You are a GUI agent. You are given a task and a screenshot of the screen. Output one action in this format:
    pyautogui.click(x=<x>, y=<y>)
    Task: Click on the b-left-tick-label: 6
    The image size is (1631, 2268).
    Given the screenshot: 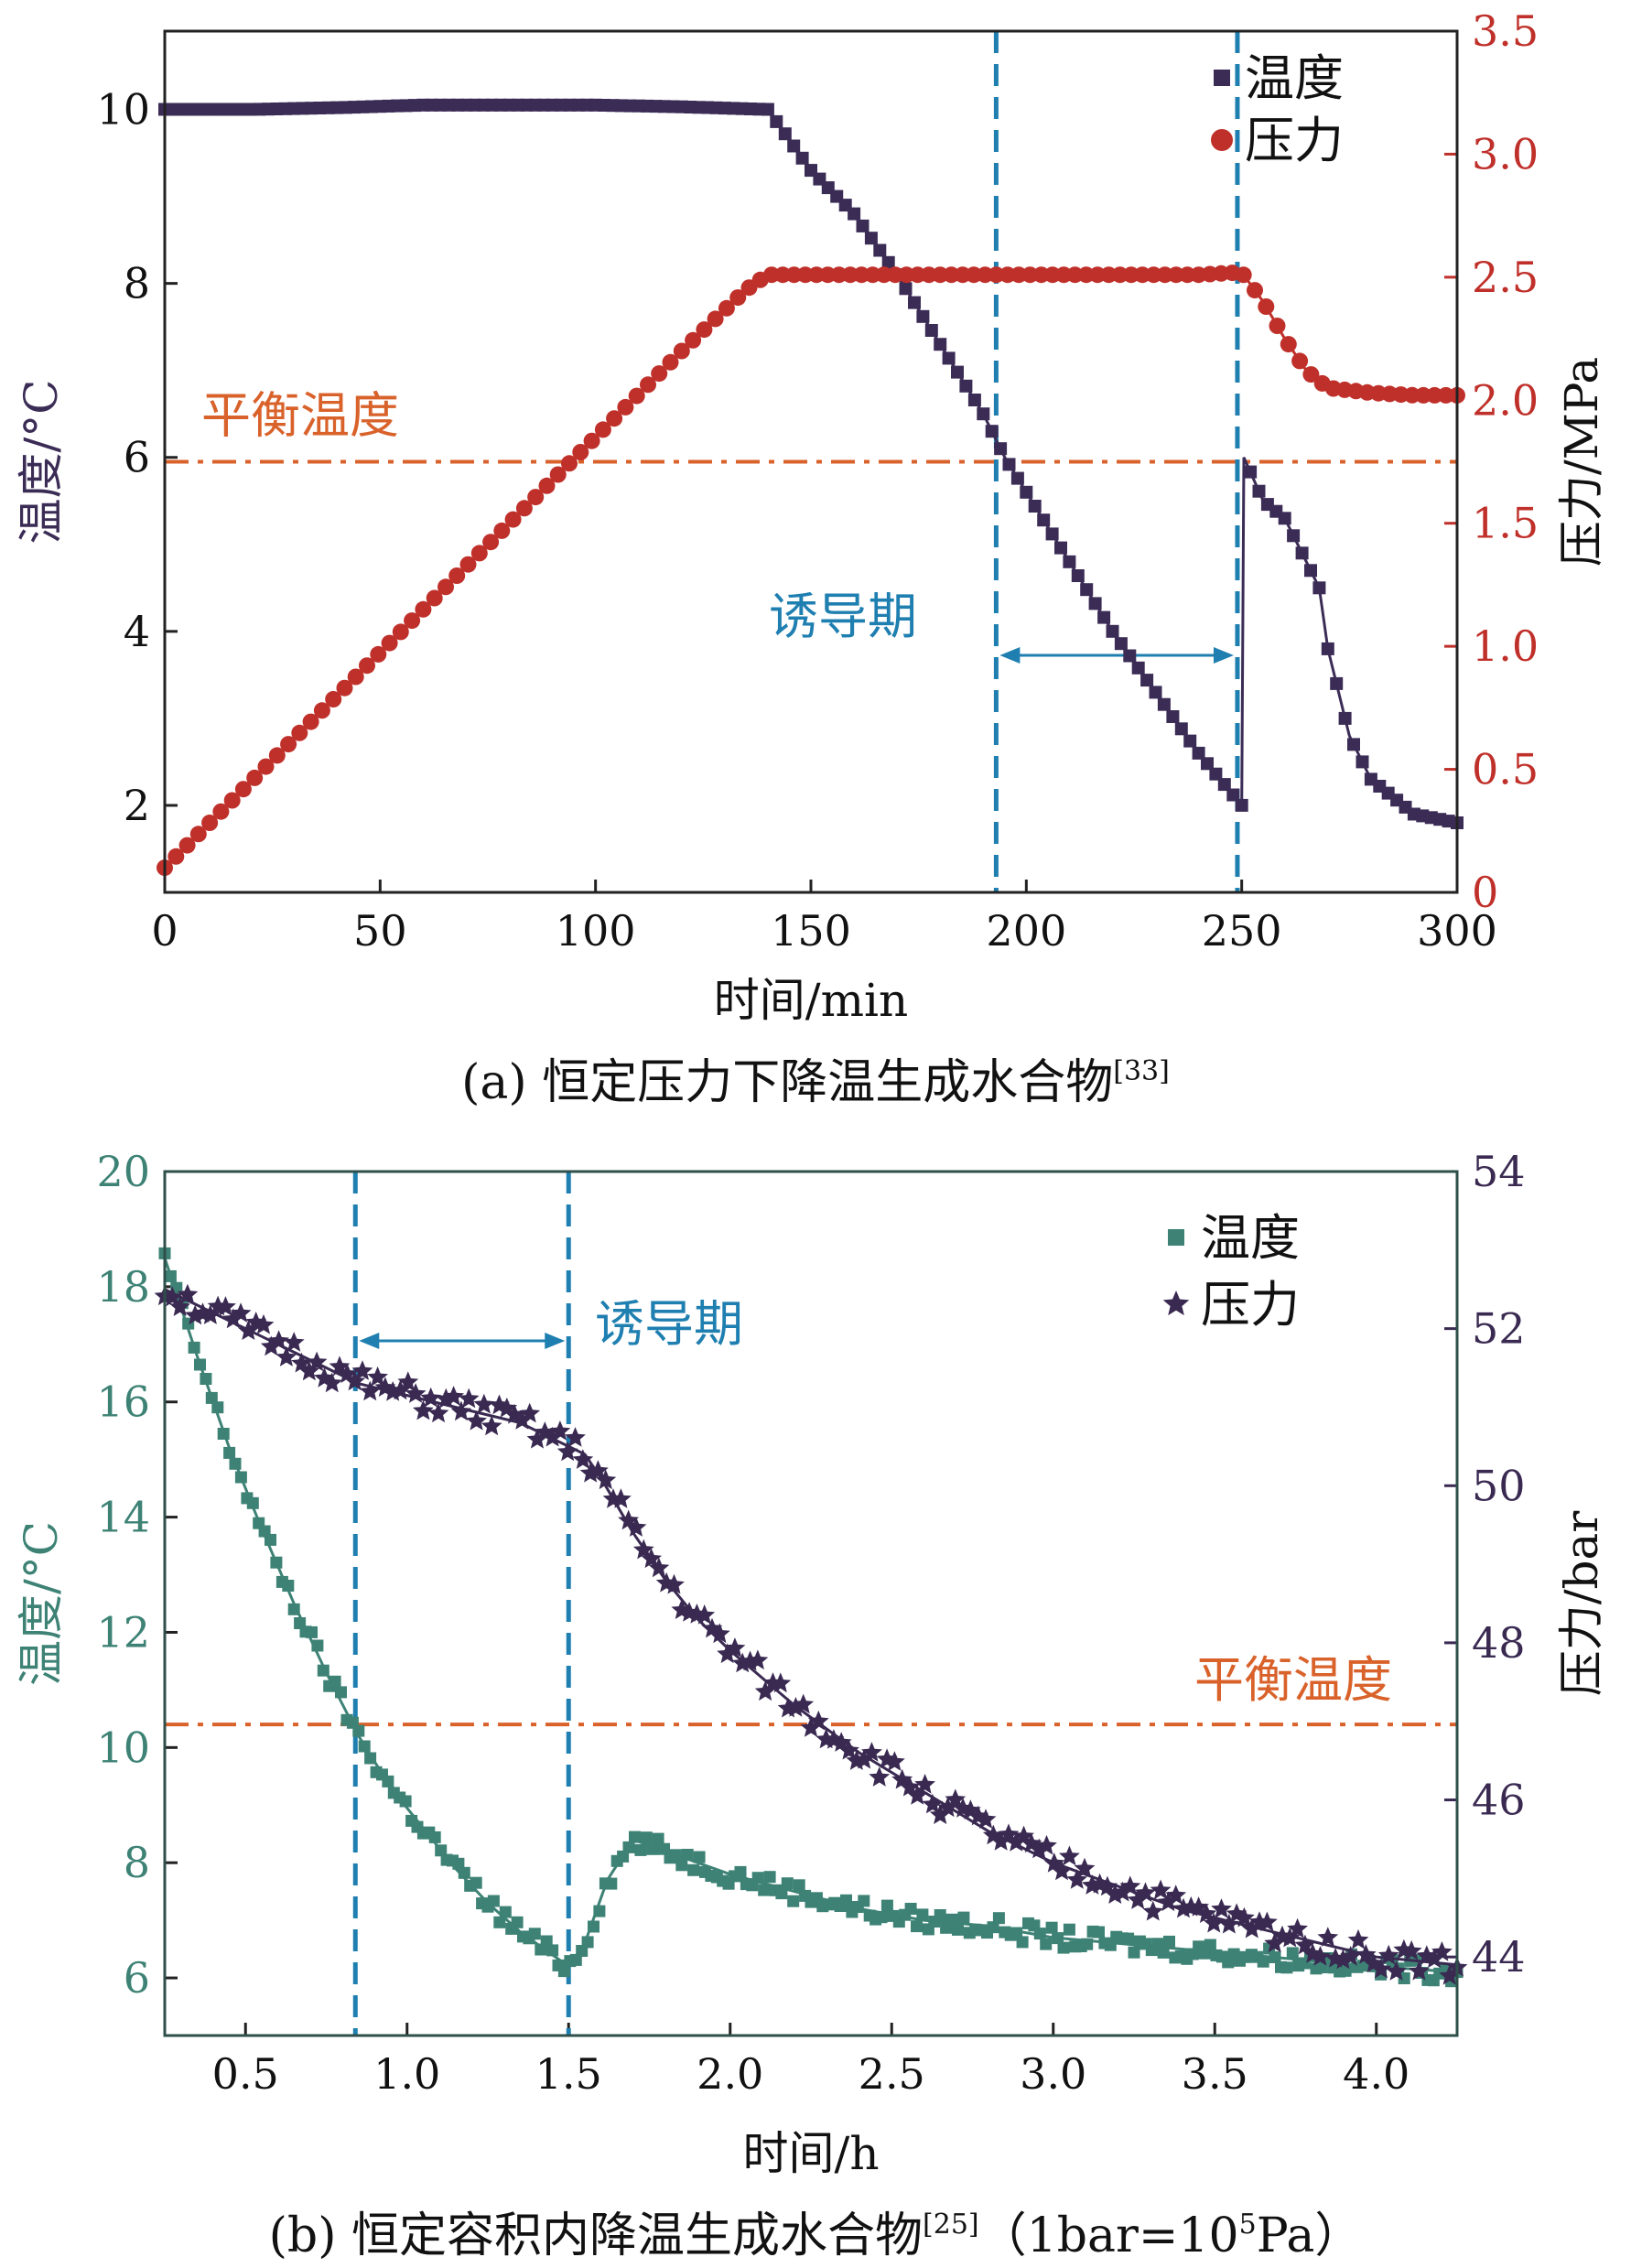 What is the action you would take?
    pyautogui.click(x=137, y=1978)
    